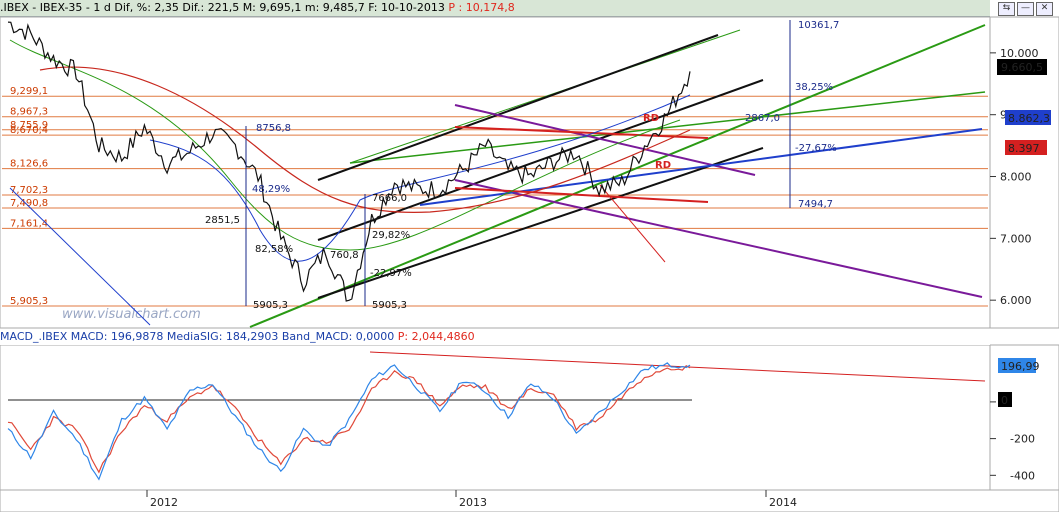 Image resolution: width=1059 pixels, height=512 pixels. Describe the element at coordinates (581, 195) in the screenshot. I see `red-line-lower` at that location.